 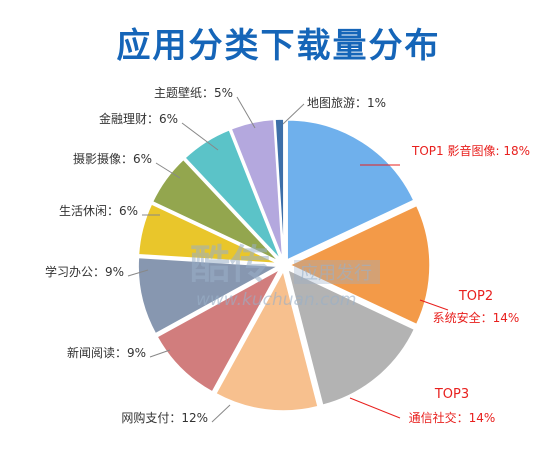 What do you see at coordinates (106, 352) in the screenshot?
I see `slice-label: 新闻阅读：9%` at bounding box center [106, 352].